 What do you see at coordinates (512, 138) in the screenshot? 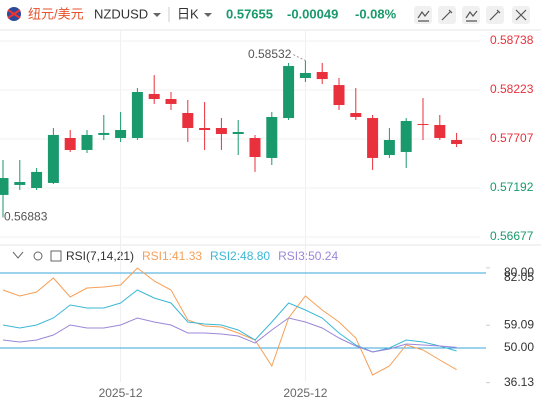
I see `y-tick-label: 0.57707` at bounding box center [512, 138].